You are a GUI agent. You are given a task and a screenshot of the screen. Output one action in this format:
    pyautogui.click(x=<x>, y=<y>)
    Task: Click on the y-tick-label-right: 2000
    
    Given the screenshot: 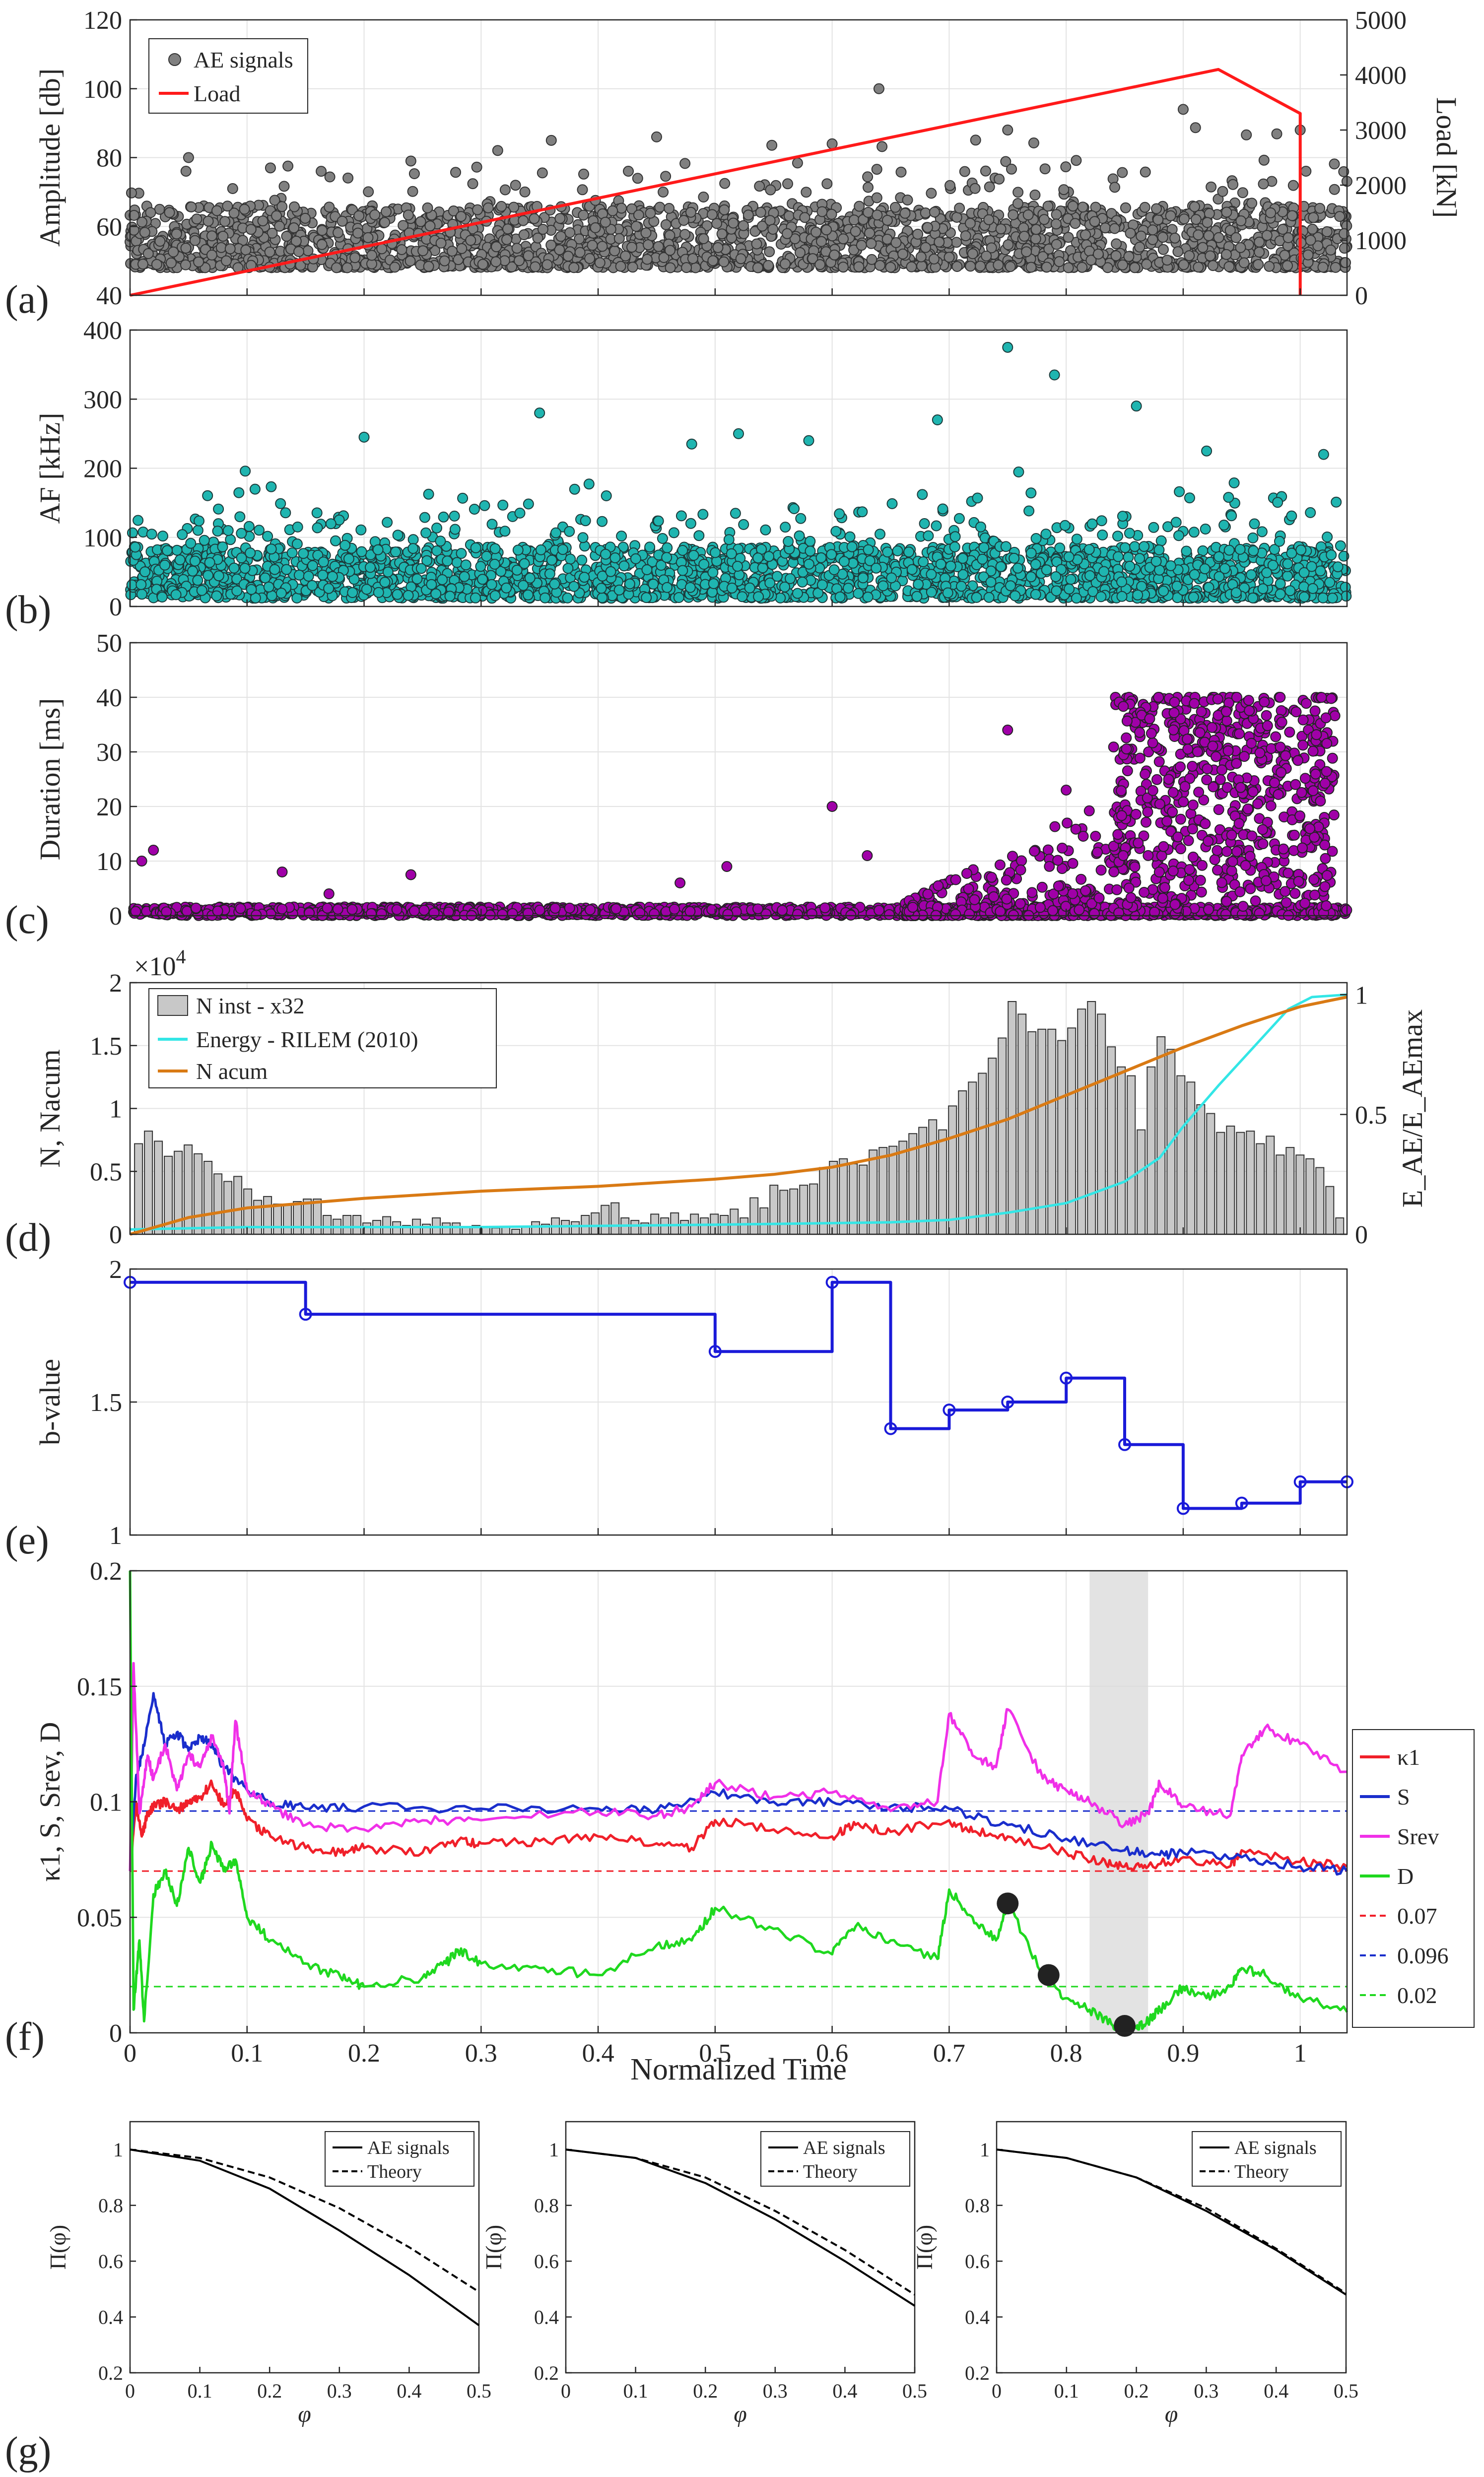 What is the action you would take?
    pyautogui.click(x=1381, y=186)
    